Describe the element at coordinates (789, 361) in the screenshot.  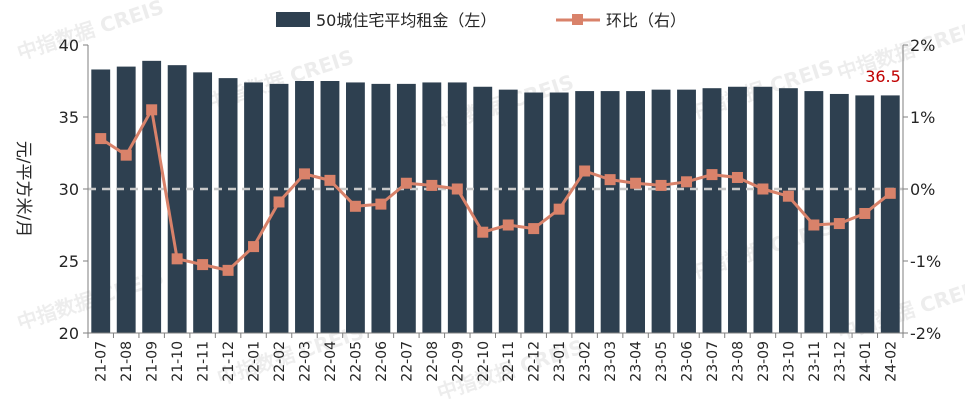
I see `x-tick-label: 23-10` at that location.